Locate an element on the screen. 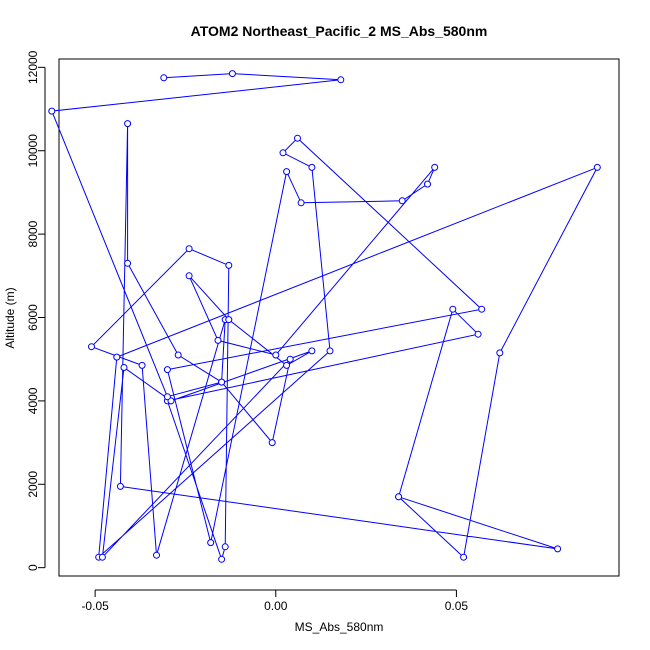  y-tick-label: 10000 is located at coordinates (33, 151).